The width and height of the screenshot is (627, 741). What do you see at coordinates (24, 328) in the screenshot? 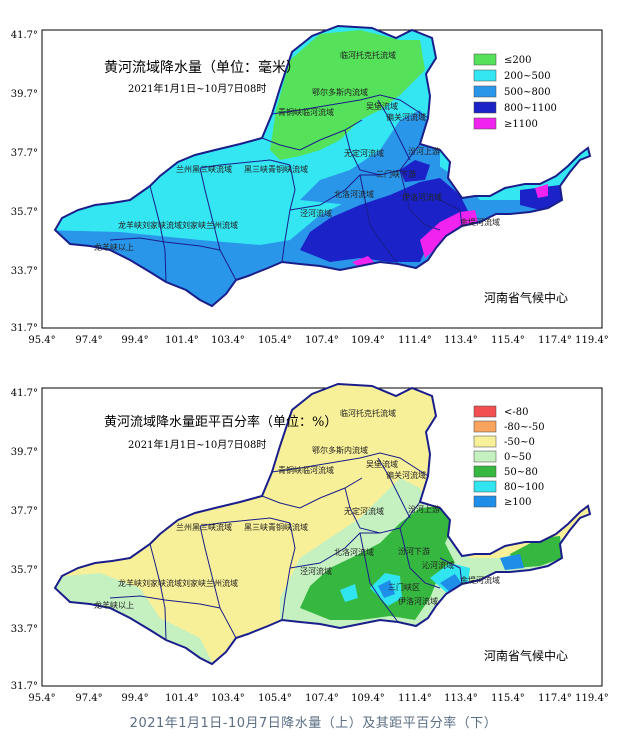
I see `y-tick-label: 31.7°` at bounding box center [24, 328].